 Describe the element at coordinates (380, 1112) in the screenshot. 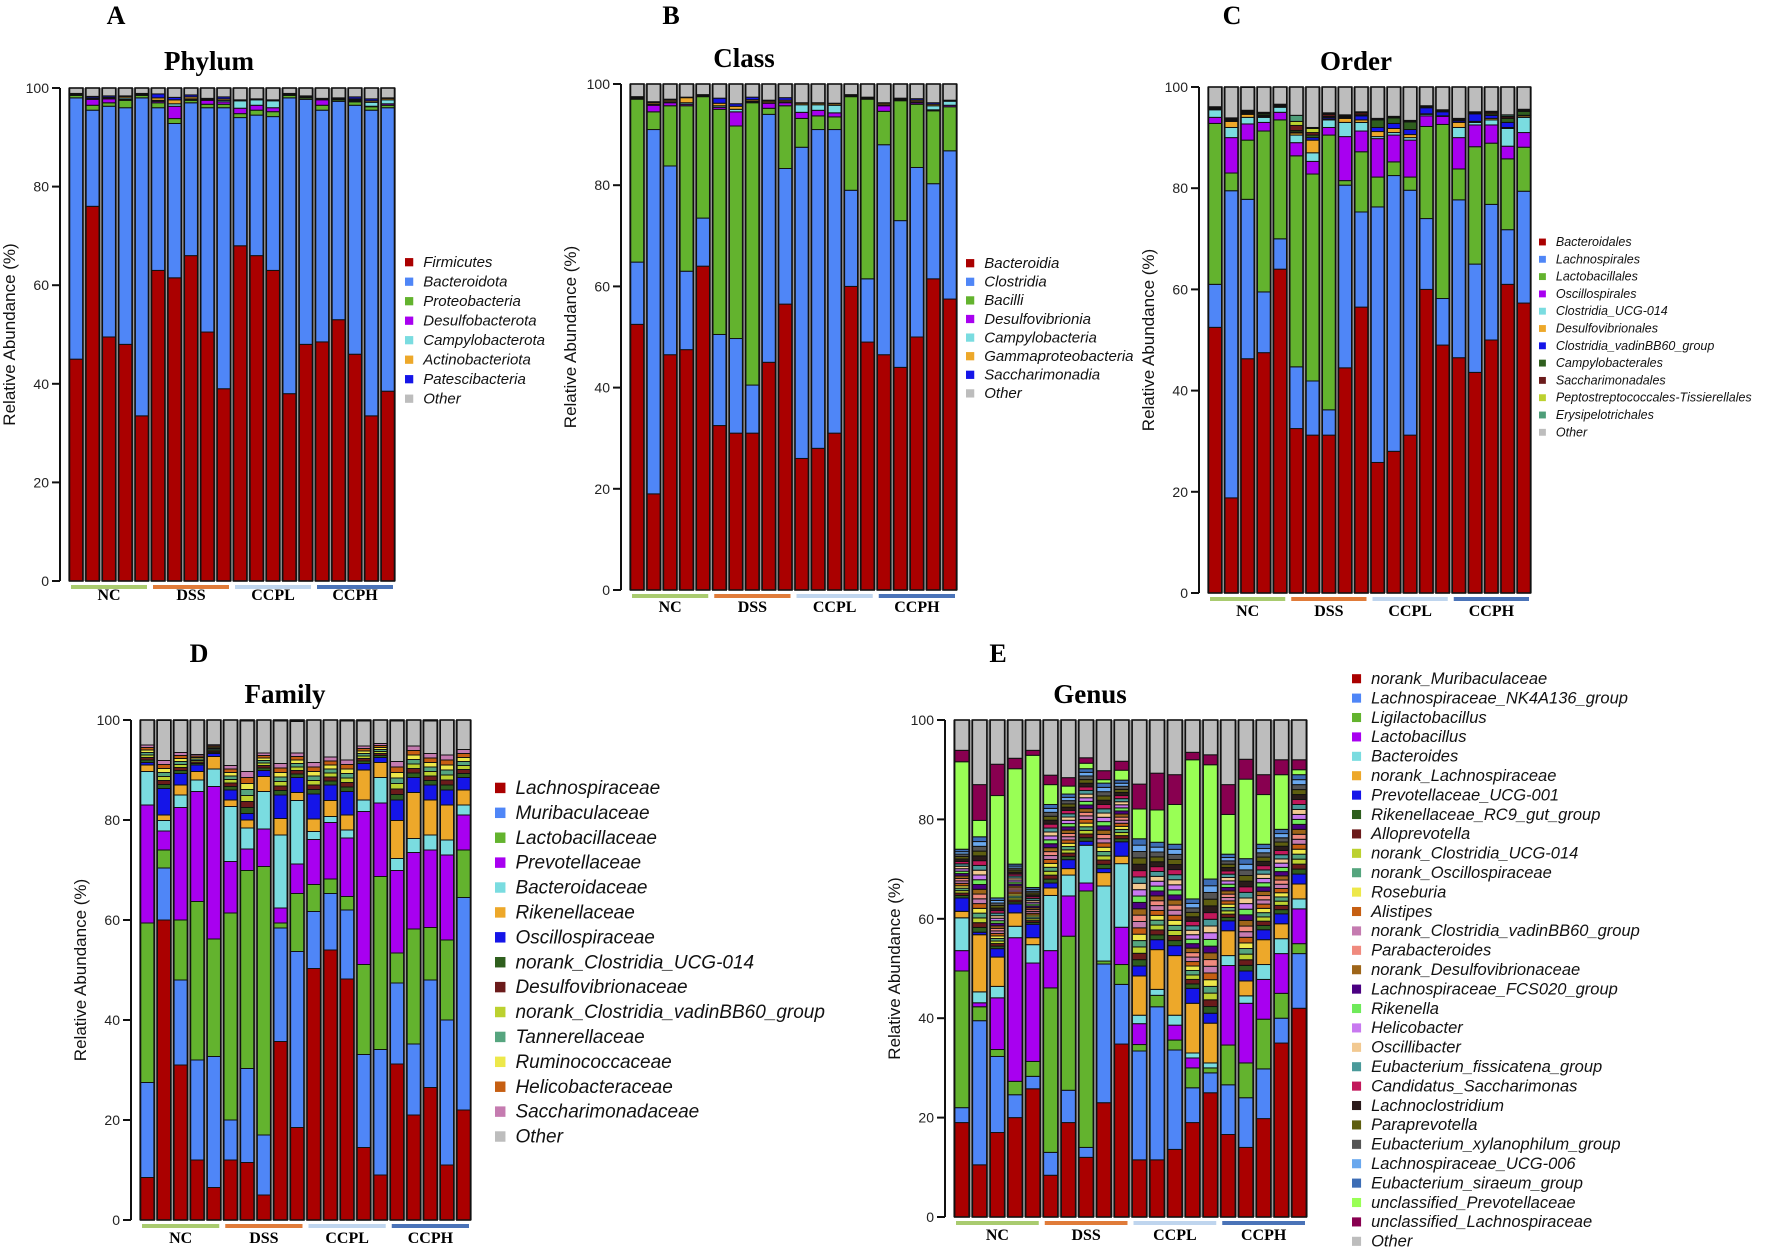

I see `bar-segment-muribaculaceae` at that location.